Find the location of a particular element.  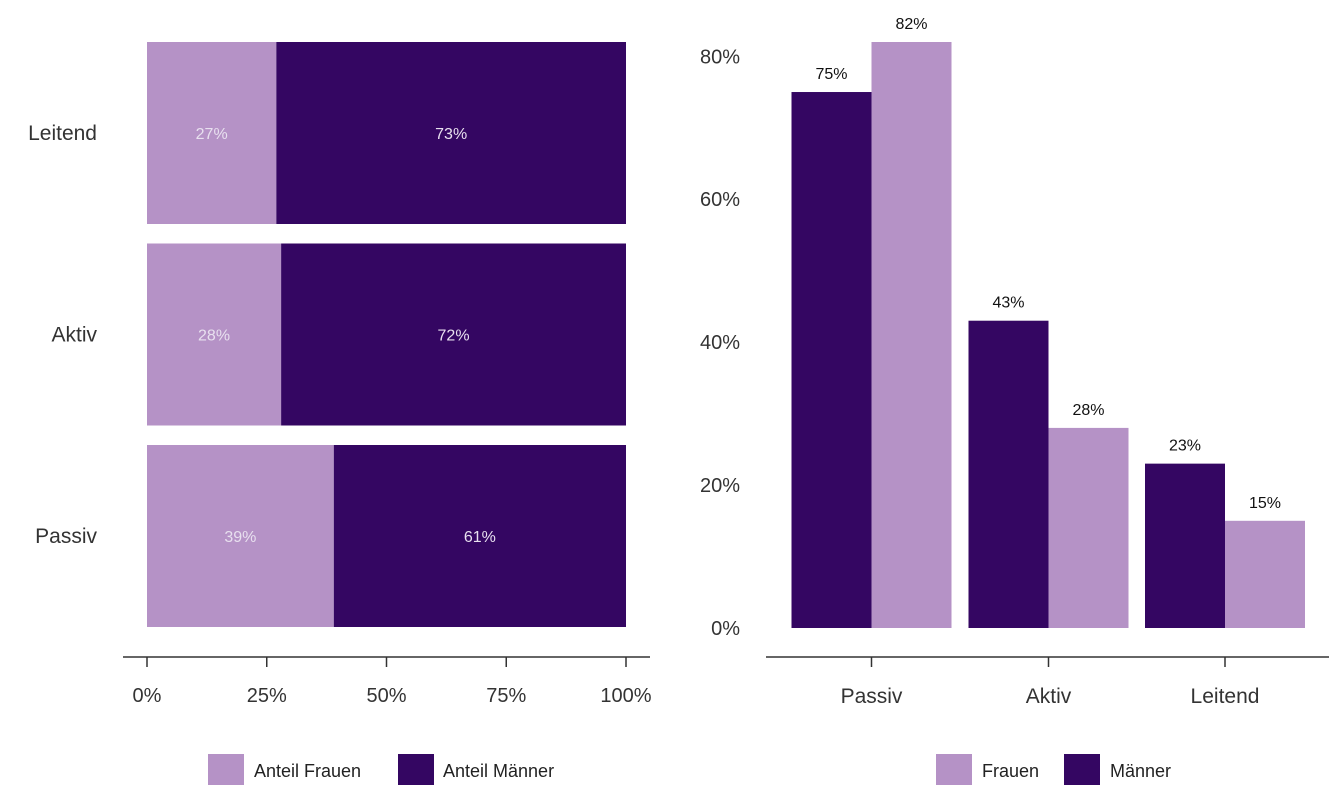

bar-leitend-maenner is located at coordinates (1185, 545).